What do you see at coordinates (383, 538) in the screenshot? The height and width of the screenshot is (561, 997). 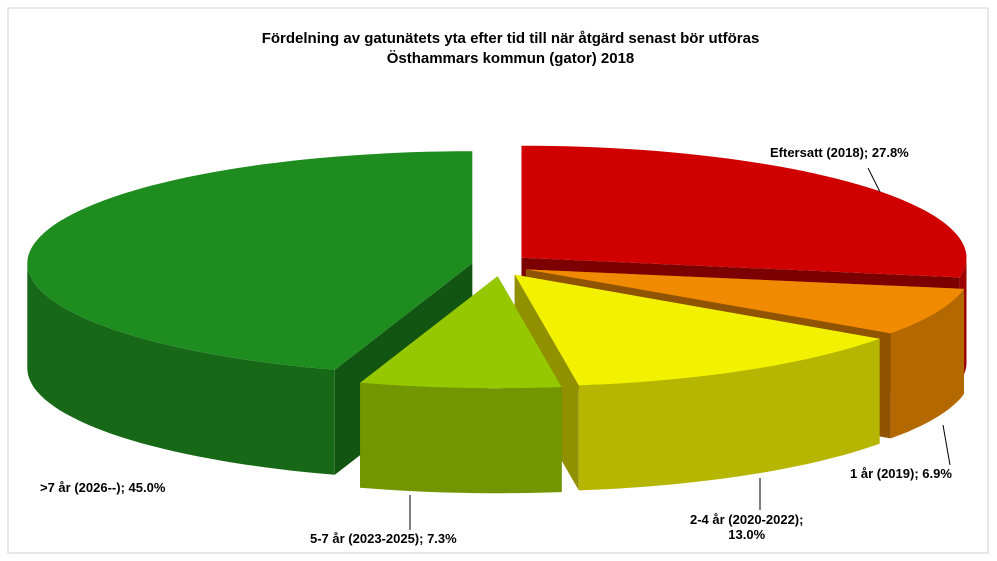 I see `data-label: 5-7 år (2023-2025); 7.3%` at bounding box center [383, 538].